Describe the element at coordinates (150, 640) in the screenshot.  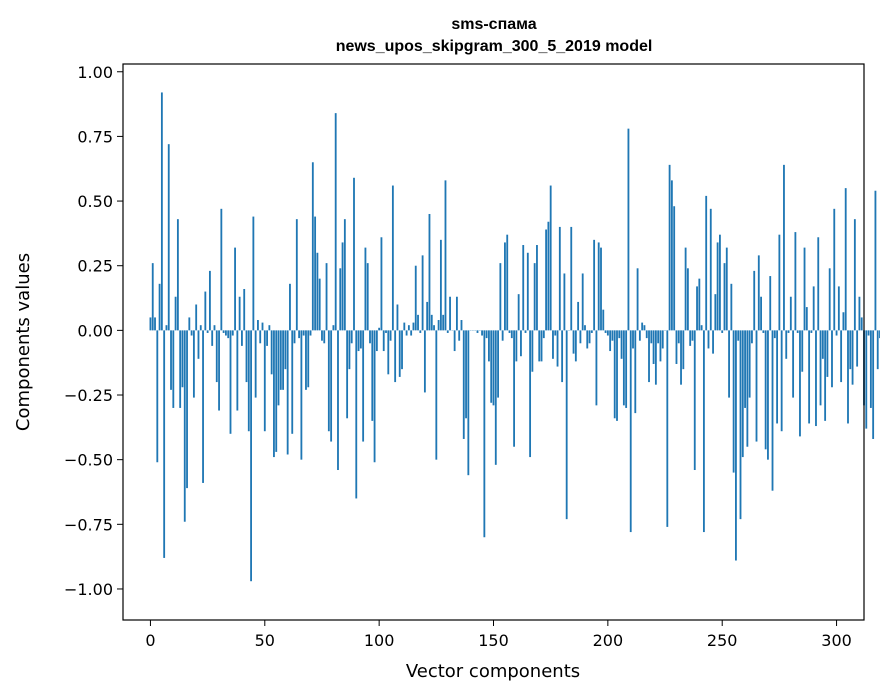
I see `x-tick-label: 0` at that location.